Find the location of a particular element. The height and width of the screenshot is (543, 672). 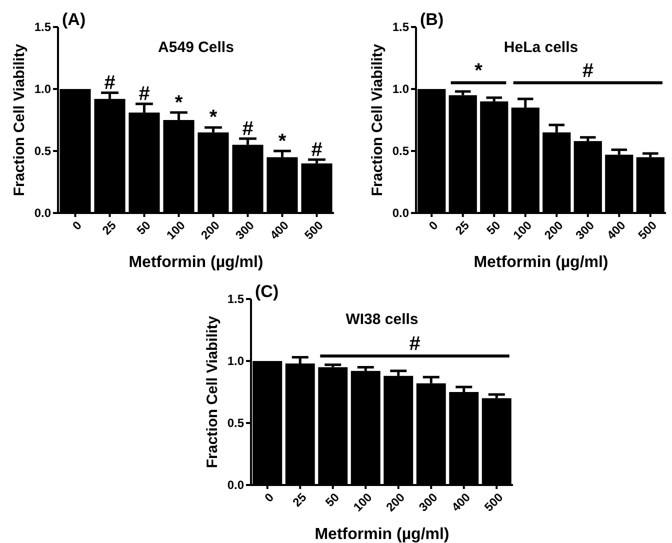

text: HeLa cells is located at coordinates (541, 47).